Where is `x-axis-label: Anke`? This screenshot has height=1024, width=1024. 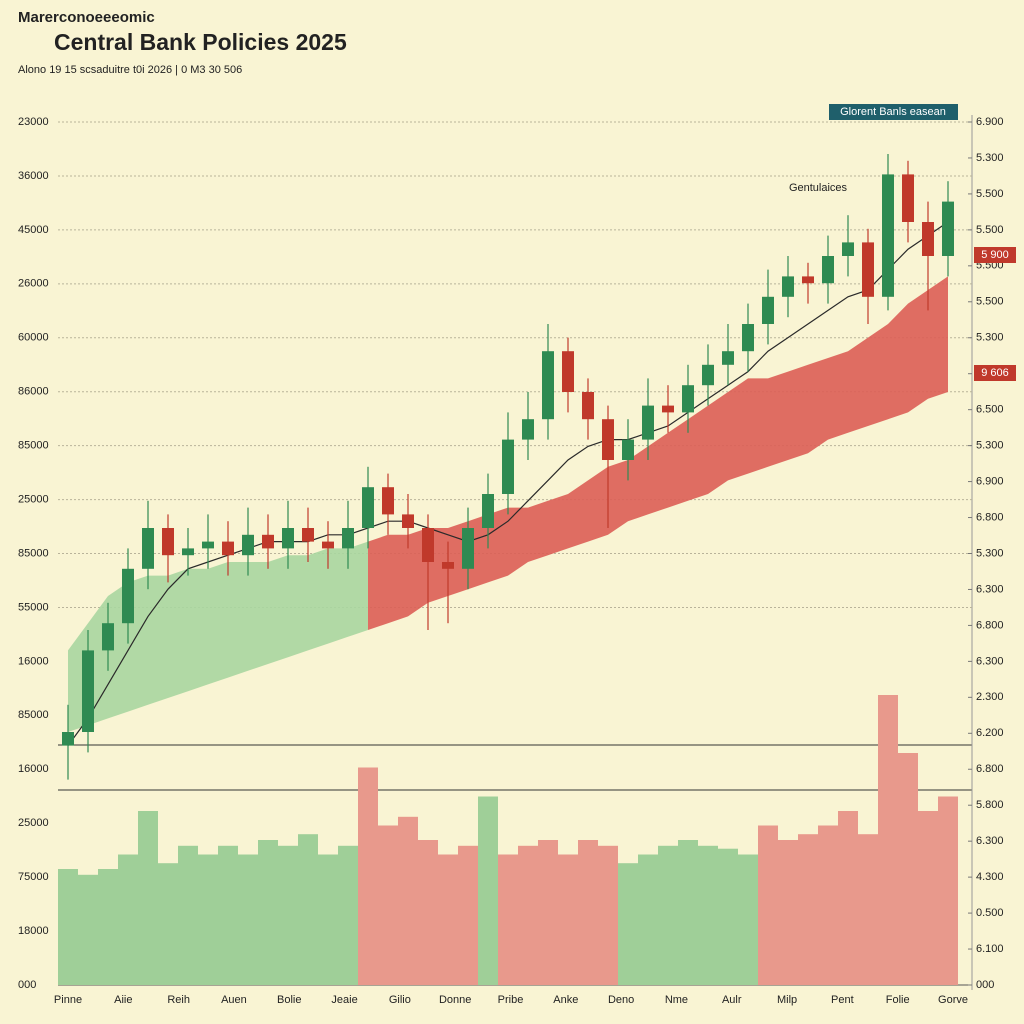
x-axis-label: Anke is located at coordinates (565, 1000).